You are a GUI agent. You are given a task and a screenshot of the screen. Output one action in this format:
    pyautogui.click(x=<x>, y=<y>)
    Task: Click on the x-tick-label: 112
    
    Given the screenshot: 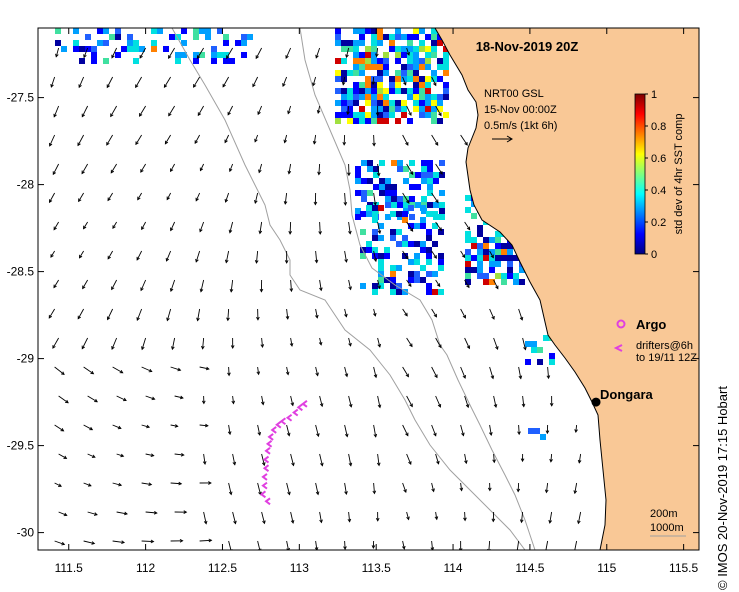 What is the action you would take?
    pyautogui.click(x=145, y=568)
    